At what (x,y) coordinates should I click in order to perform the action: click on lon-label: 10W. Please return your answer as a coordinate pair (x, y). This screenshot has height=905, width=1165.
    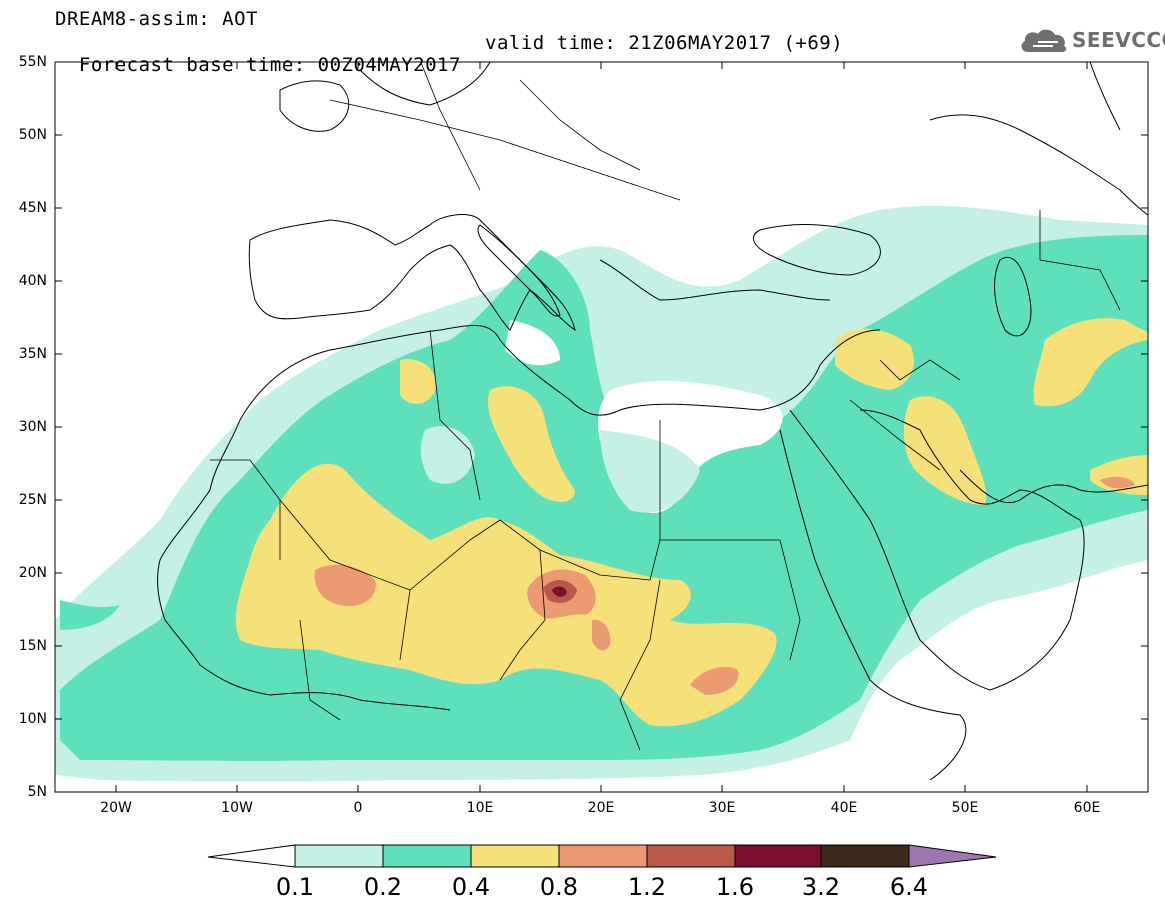
    Looking at the image, I should click on (237, 808).